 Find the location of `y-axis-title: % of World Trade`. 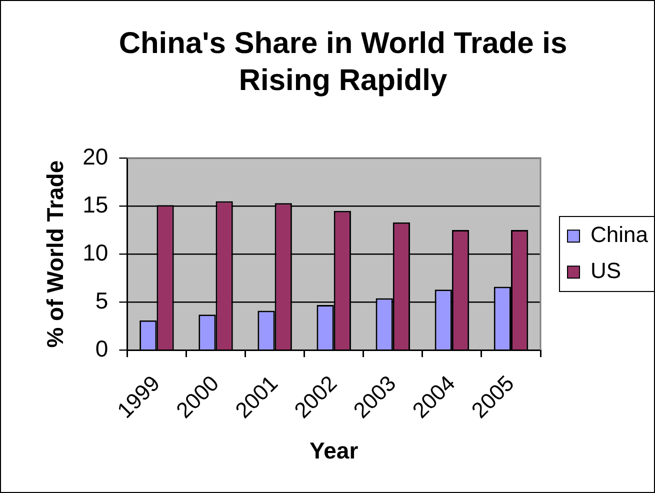

y-axis-title: % of World Trade is located at coordinates (55, 254).